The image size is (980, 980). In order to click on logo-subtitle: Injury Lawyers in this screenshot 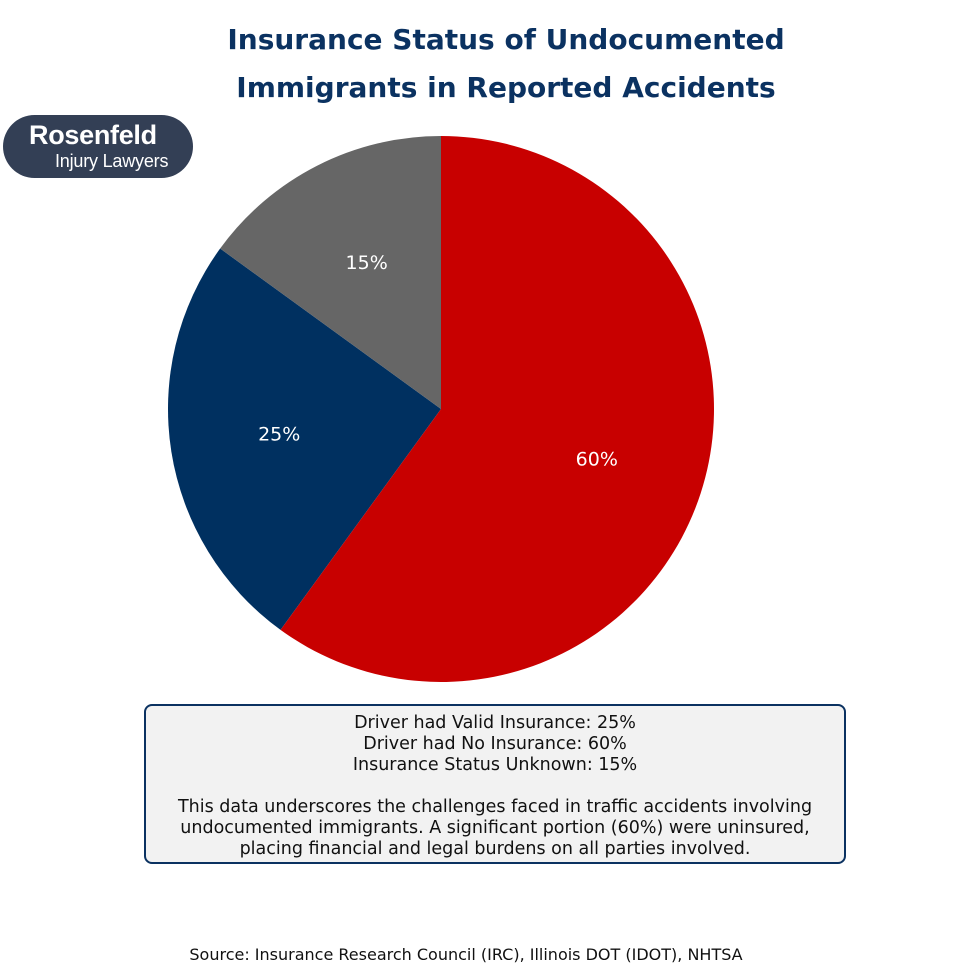, I will do `click(112, 161)`.